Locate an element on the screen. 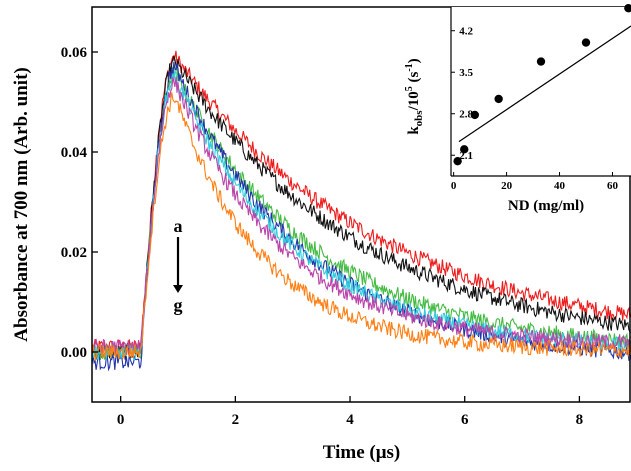  annotation-arrowhead is located at coordinates (178, 289).